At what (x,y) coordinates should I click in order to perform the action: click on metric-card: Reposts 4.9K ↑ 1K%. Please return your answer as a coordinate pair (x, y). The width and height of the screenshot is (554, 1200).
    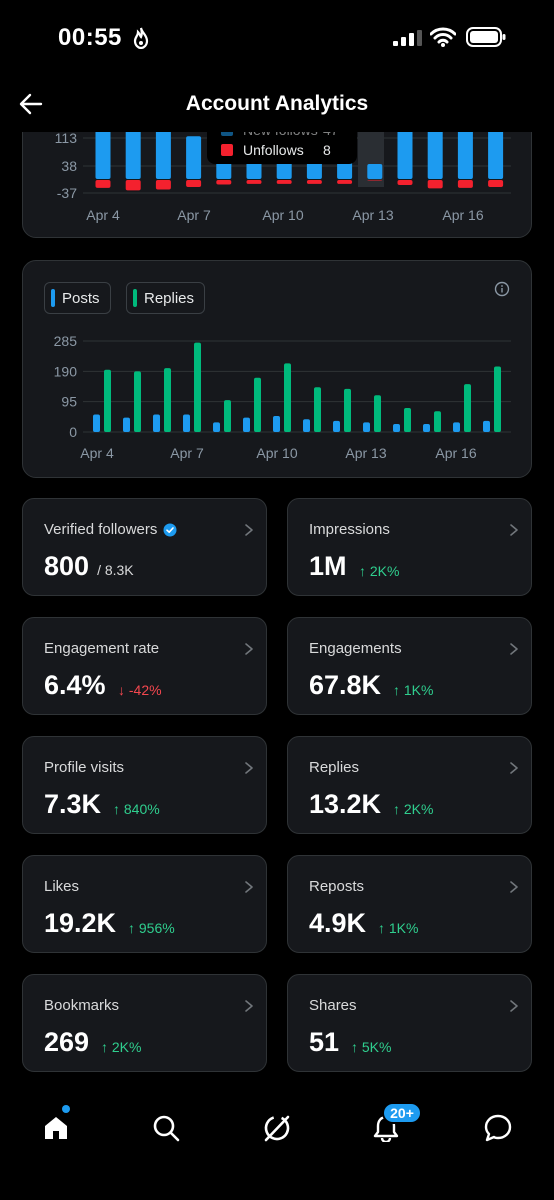
    Looking at the image, I should click on (409, 904).